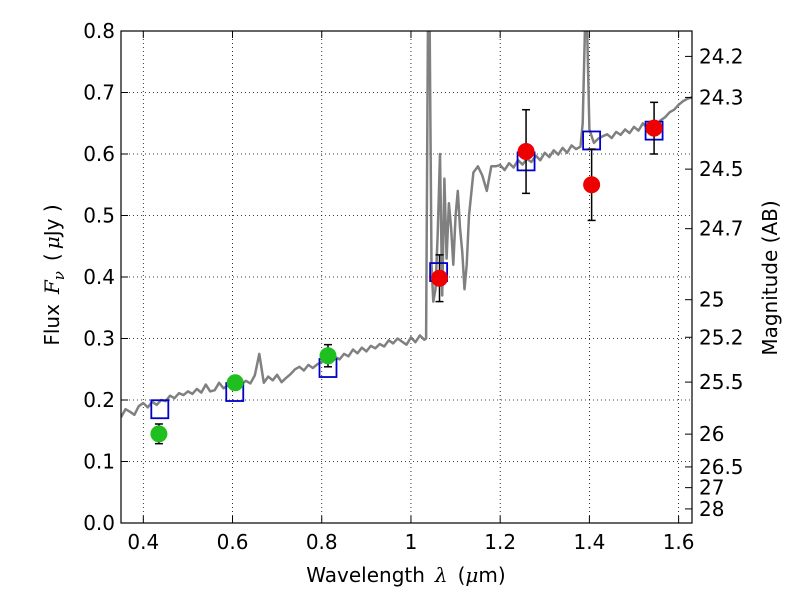 The height and width of the screenshot is (604, 800). Describe the element at coordinates (322, 542) in the screenshot. I see `x-tick-label: 0.8` at that location.